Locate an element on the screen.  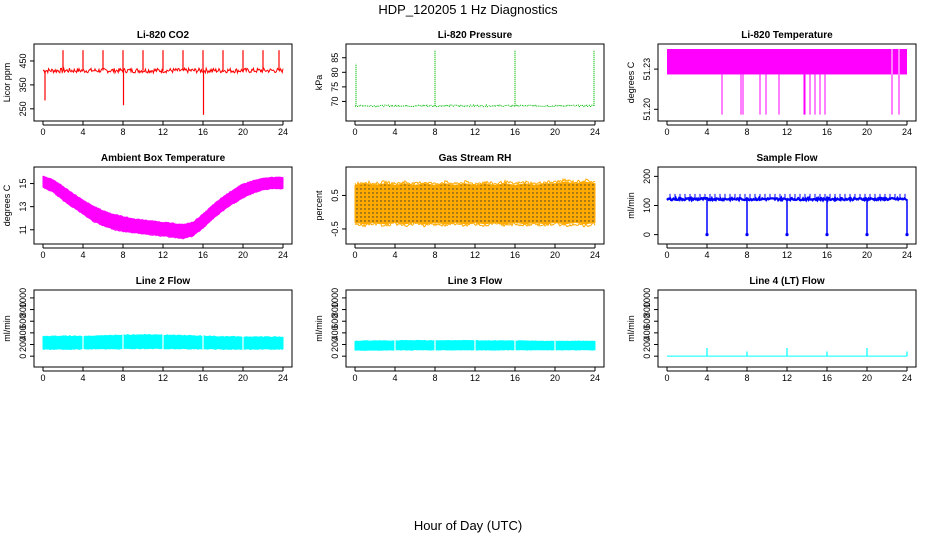
chart-panel-5: Gas Stream RH percent 0 4 8 12 16 20 24 -0.5 0.5 is located at coordinates (459, 206).